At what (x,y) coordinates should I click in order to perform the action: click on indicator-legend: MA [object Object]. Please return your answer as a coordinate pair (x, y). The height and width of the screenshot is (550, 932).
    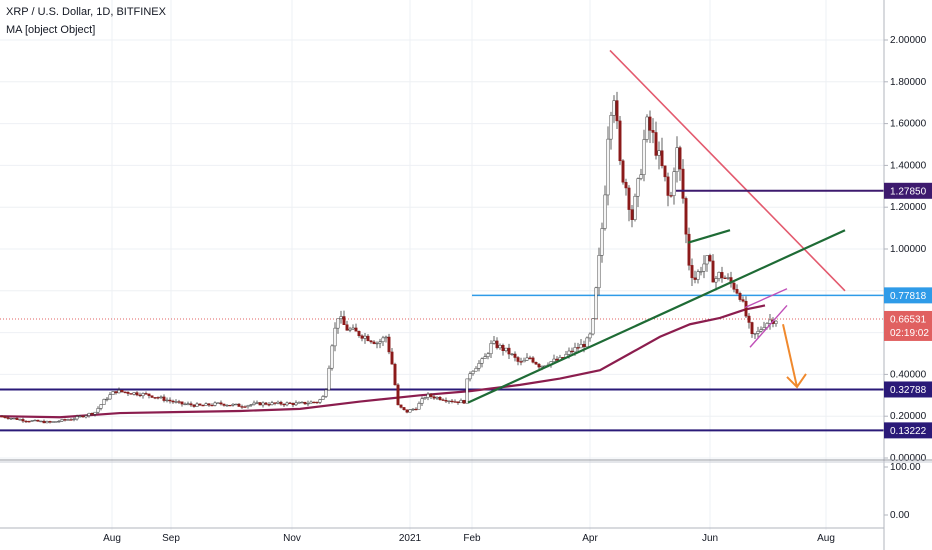
    Looking at the image, I should click on (51, 30).